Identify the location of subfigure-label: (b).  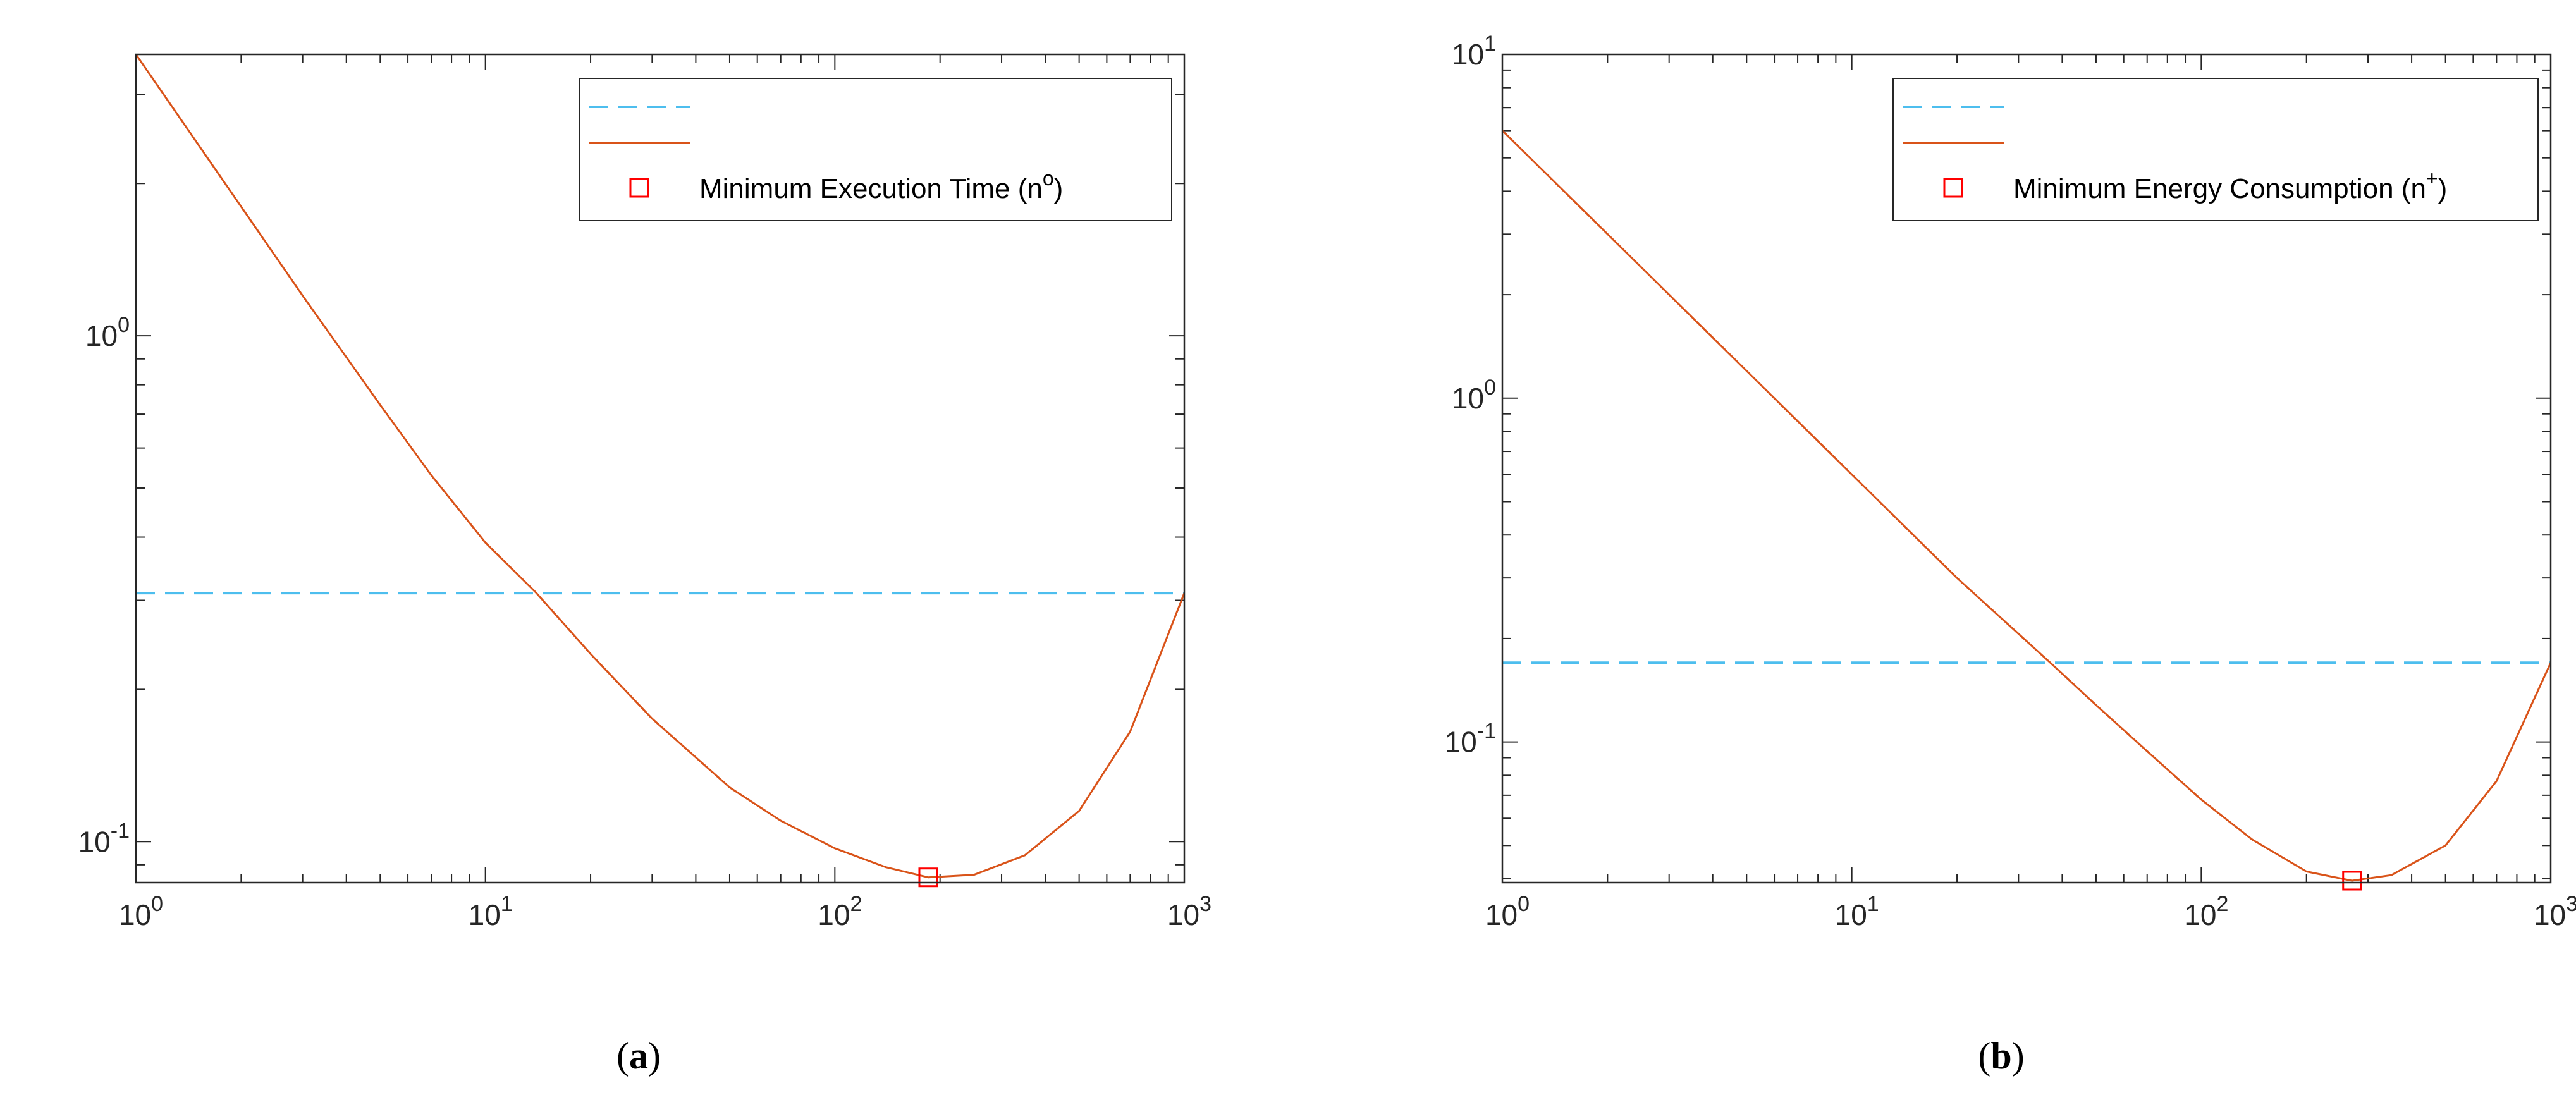
(2001, 1056).